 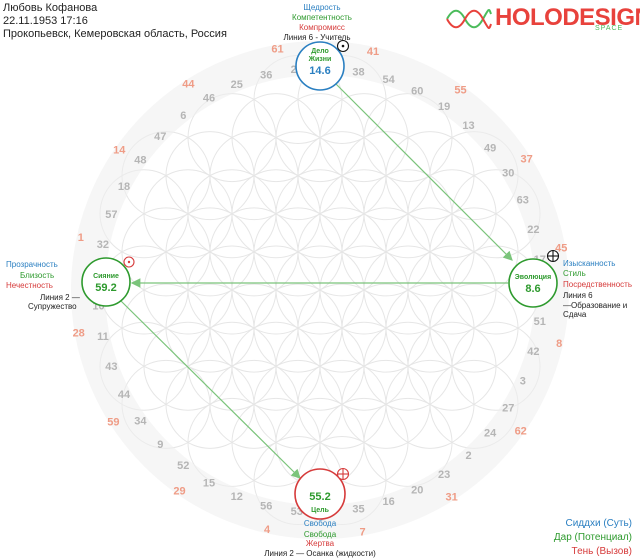 I want to click on birth-place: Прокопьевск, Кемеровская область, Россия, so click(x=115, y=34).